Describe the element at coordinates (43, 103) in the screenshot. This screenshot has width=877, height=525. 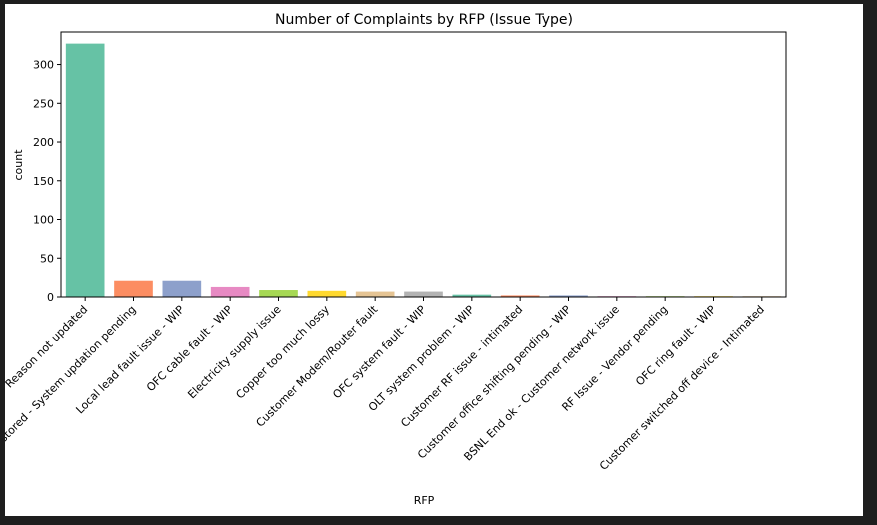
I see `y-tick-label: 250` at that location.